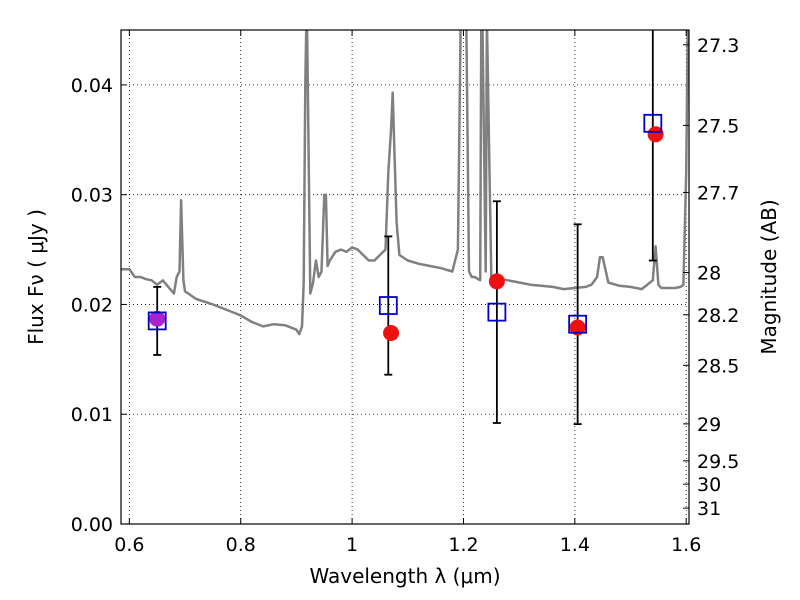 The width and height of the screenshot is (800, 600). I want to click on y-tick-label: 0.03, so click(92, 196).